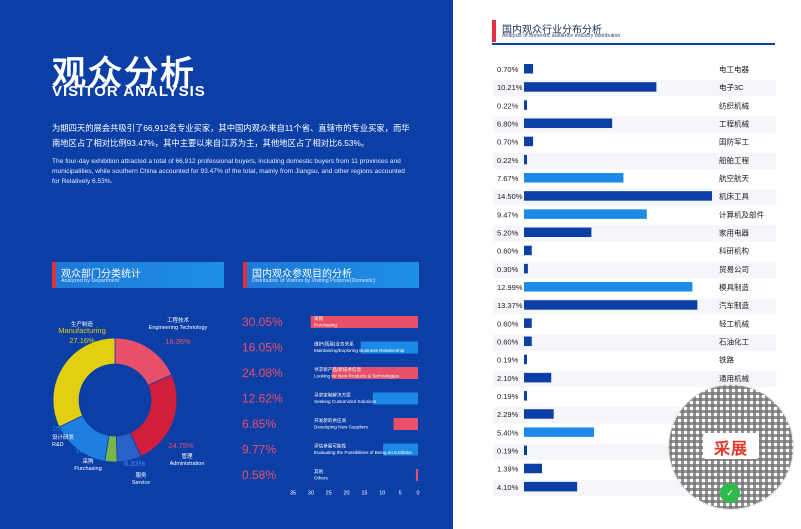 This screenshot has width=801, height=529. I want to click on industry-name: 机床工具, so click(734, 196).